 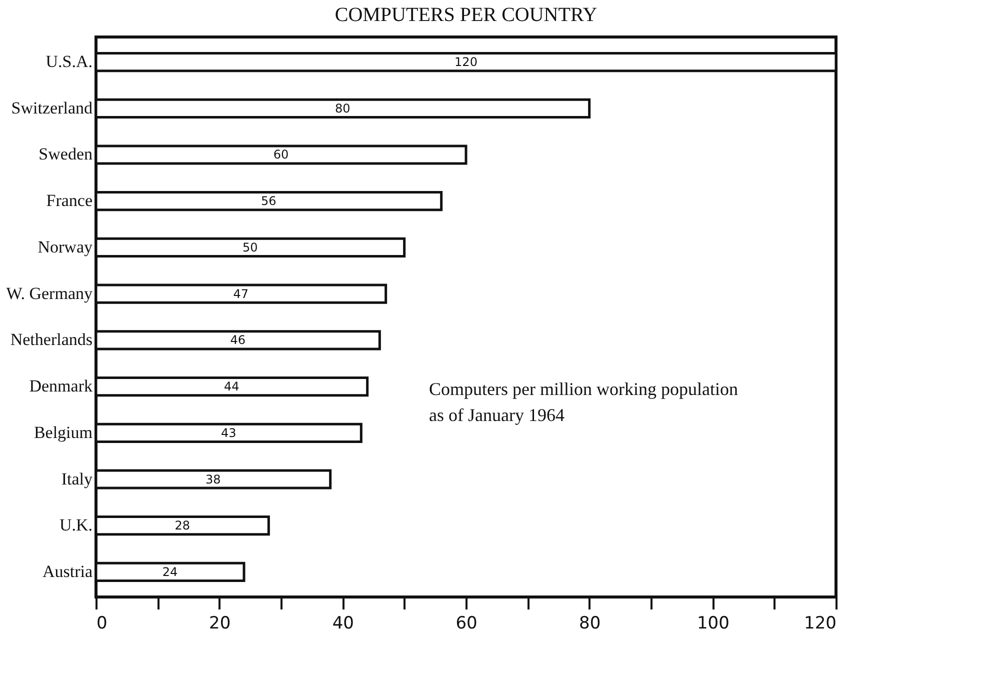 I want to click on y-tick-label: U.K., so click(x=75, y=525).